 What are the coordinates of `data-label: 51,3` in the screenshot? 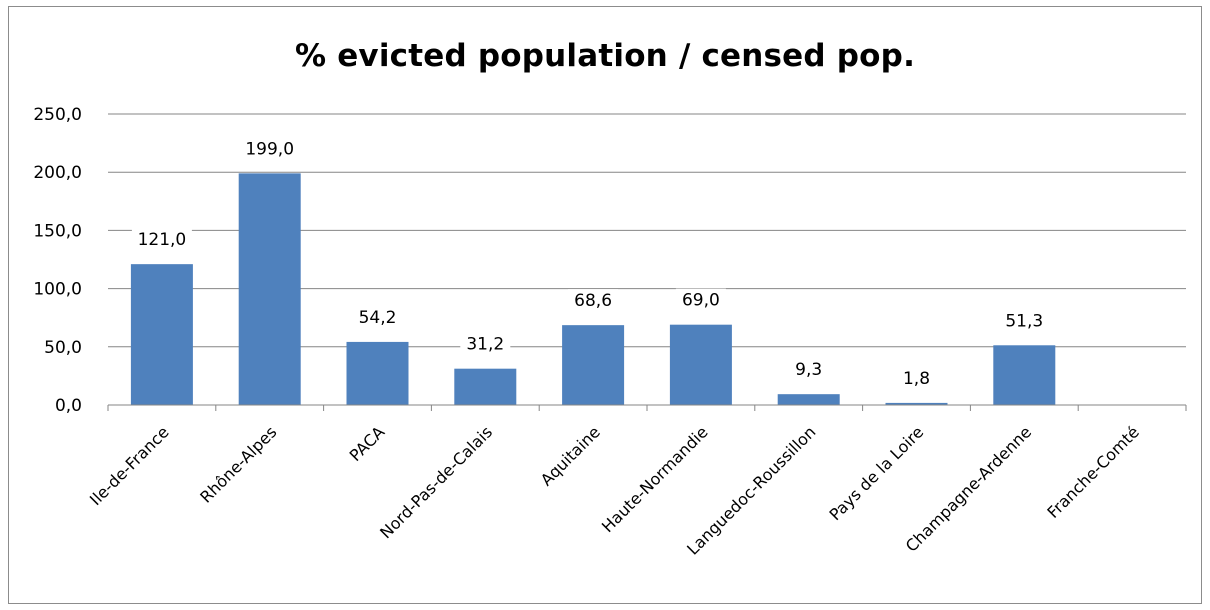 It's located at (1024, 321).